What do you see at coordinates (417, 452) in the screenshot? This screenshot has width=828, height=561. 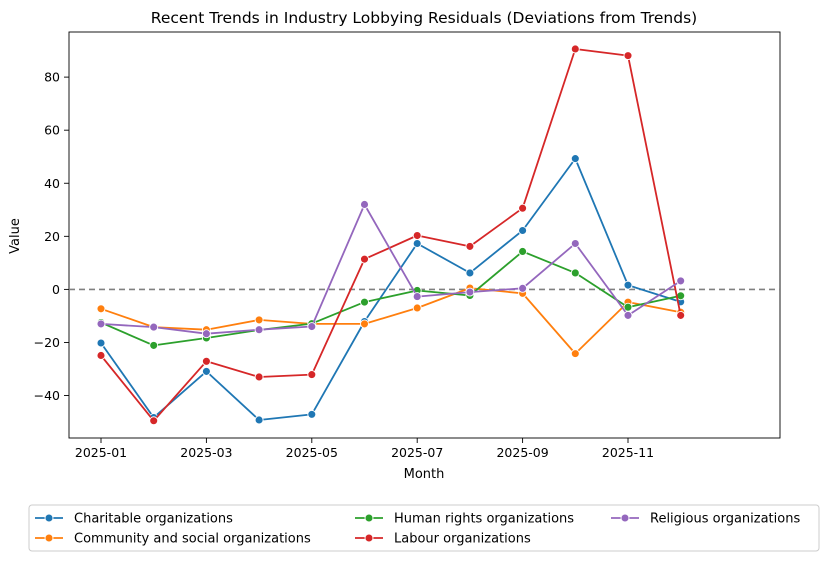 I see `x-tick-label: 2025-07` at bounding box center [417, 452].